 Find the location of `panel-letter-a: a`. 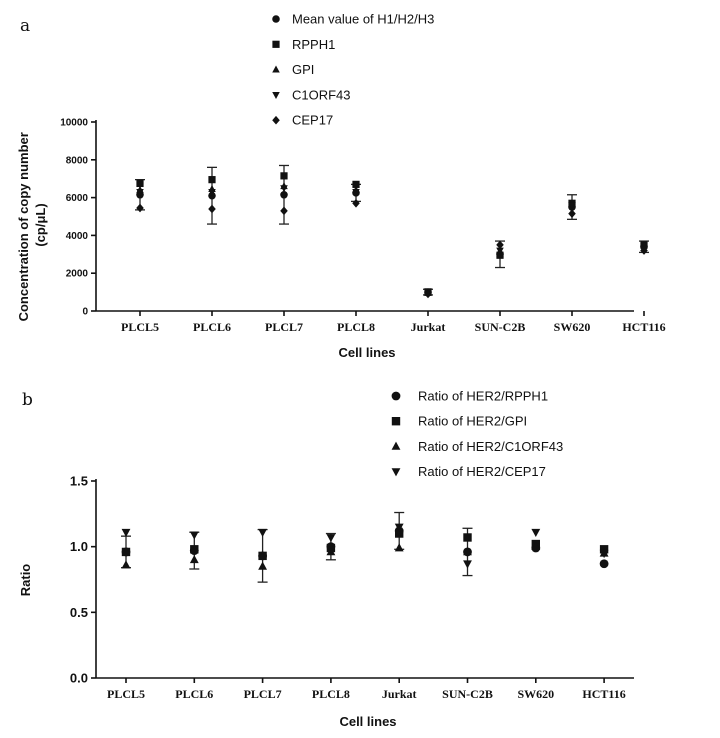

panel-letter-a: a is located at coordinates (25, 26).